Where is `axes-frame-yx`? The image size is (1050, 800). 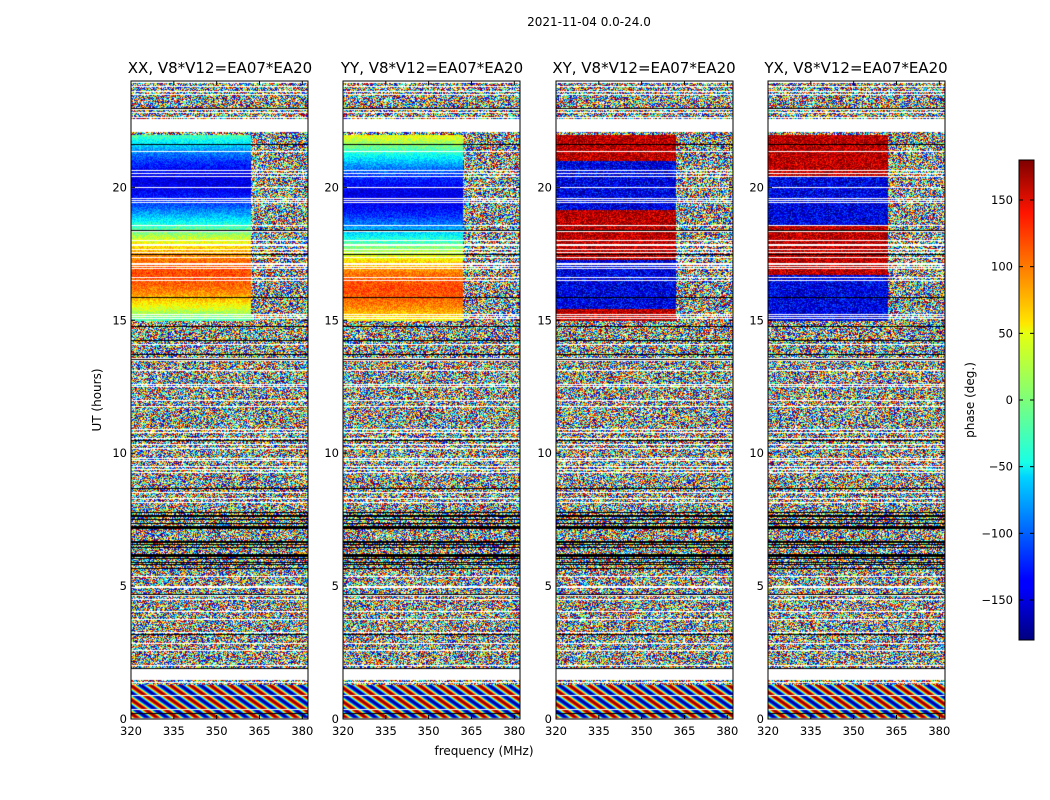
axes-frame-yx is located at coordinates (856, 400).